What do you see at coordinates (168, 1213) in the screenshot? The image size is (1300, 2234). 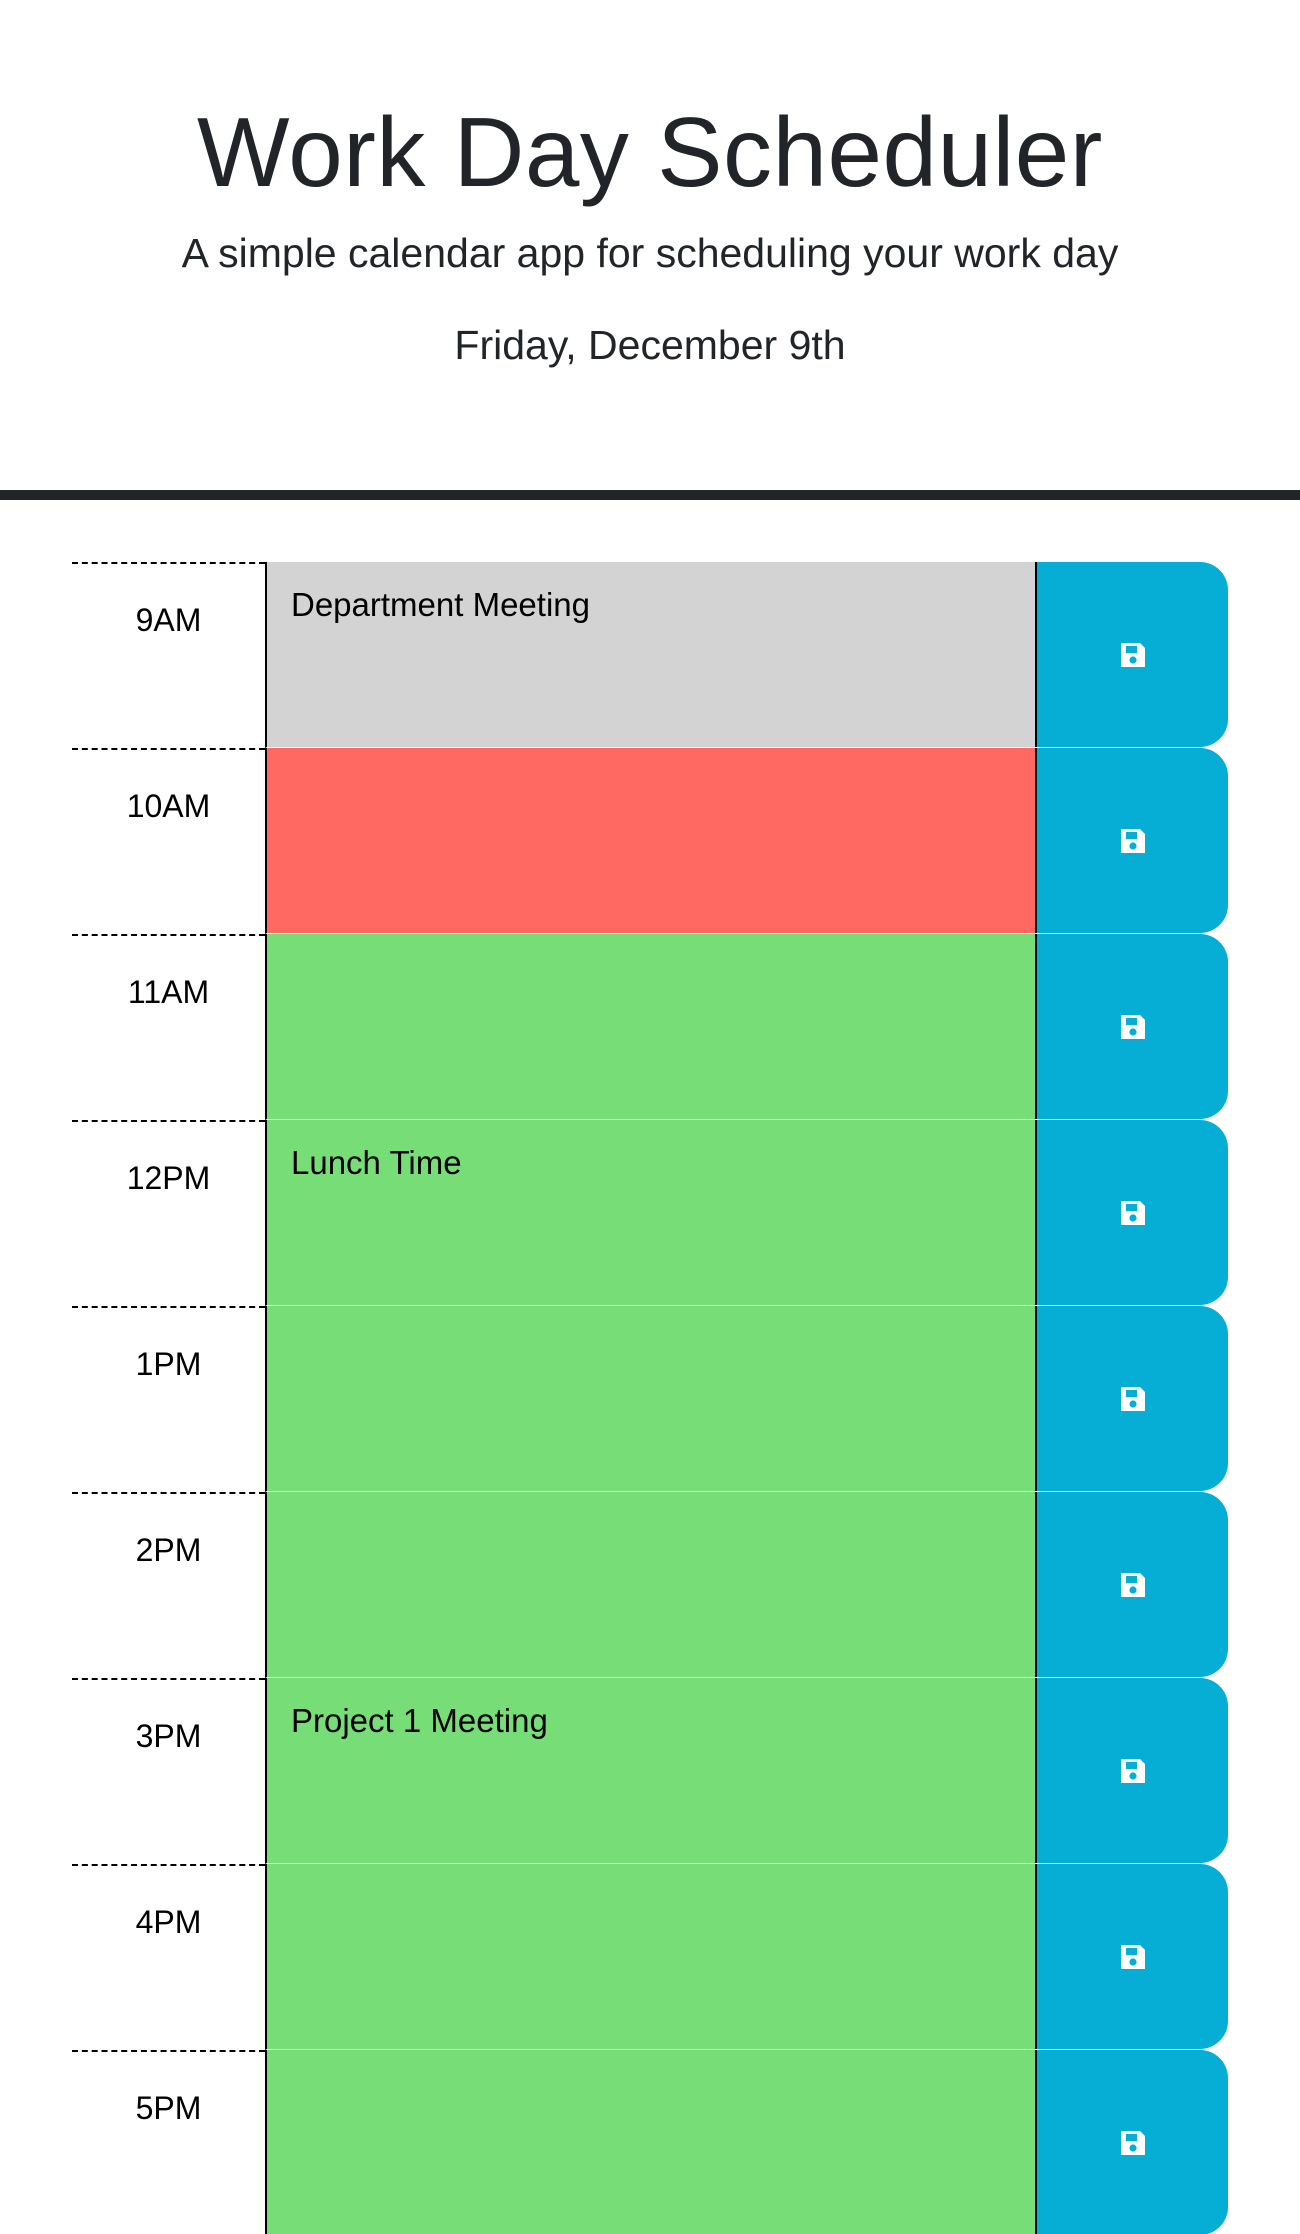 I see `hour-label: 12PM` at bounding box center [168, 1213].